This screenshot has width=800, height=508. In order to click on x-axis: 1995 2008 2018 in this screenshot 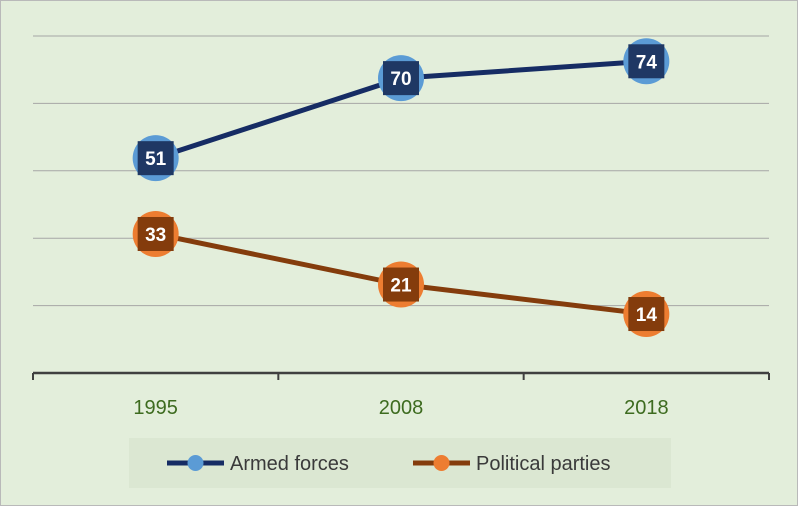, I will do `click(401, 395)`.